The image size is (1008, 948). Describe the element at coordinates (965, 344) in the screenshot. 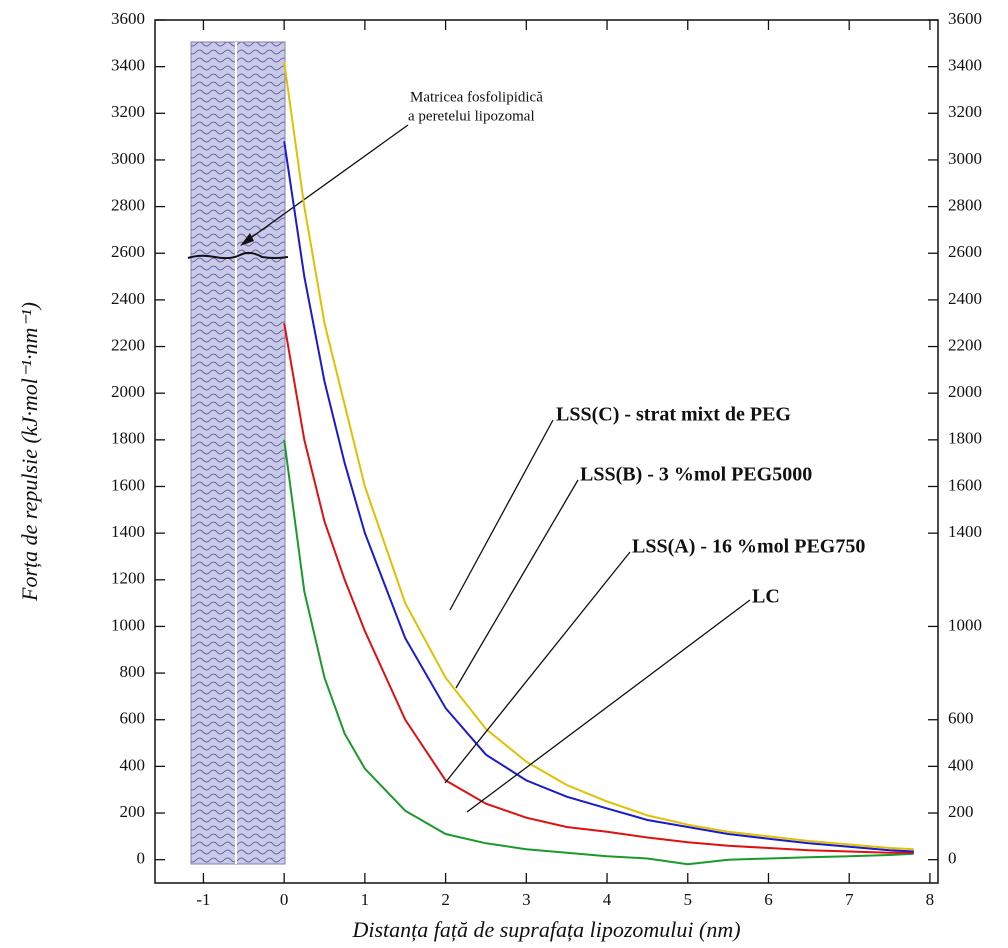

I see `y2-tick-label: 2200` at that location.